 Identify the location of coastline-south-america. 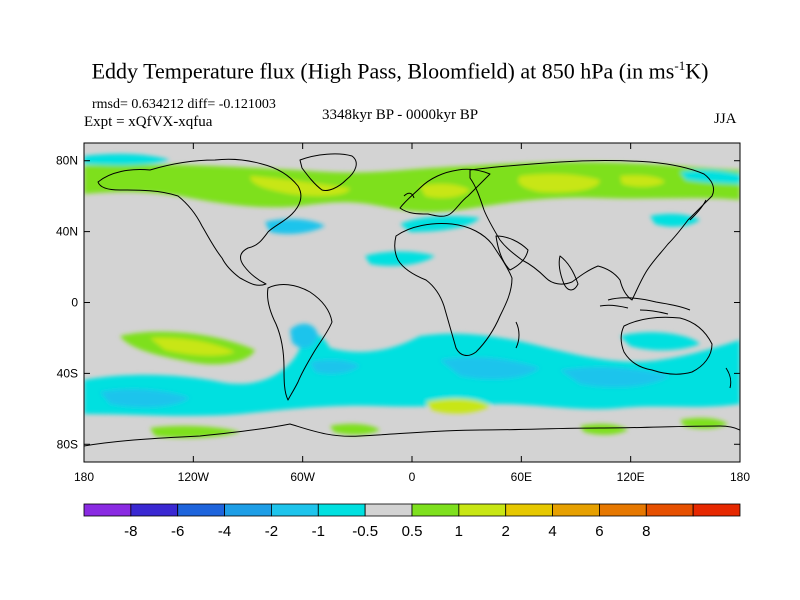
(300, 342).